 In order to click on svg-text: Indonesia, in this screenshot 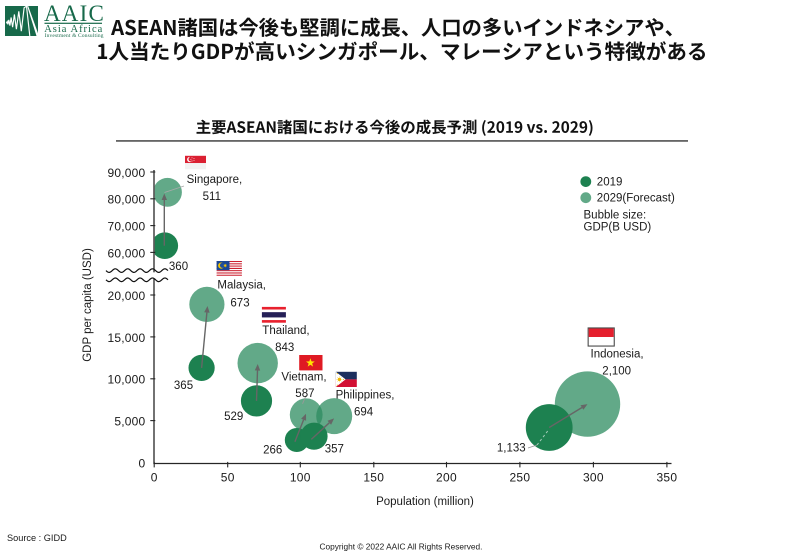, I will do `click(617, 354)`.